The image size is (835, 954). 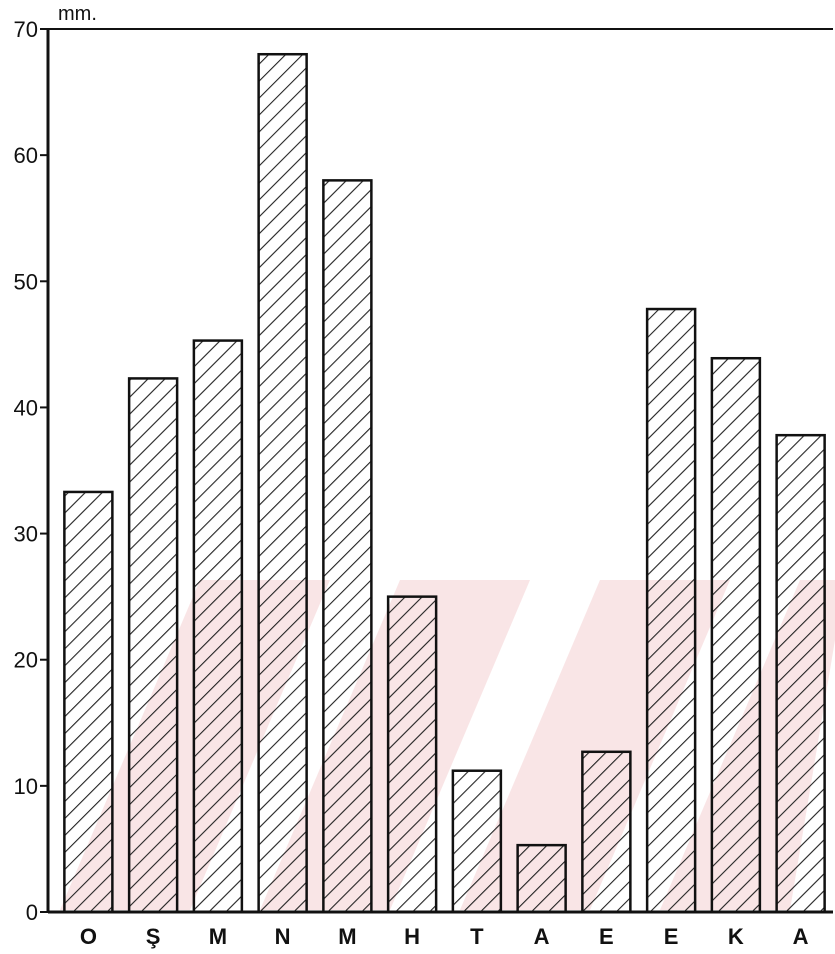 I want to click on y-tick-label: 30, so click(x=26, y=534).